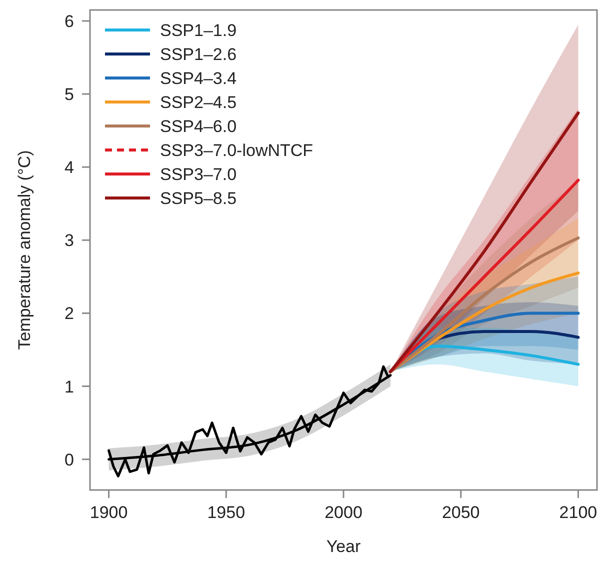 The width and height of the screenshot is (603, 575). I want to click on x-tick-label: 2100, so click(578, 512).